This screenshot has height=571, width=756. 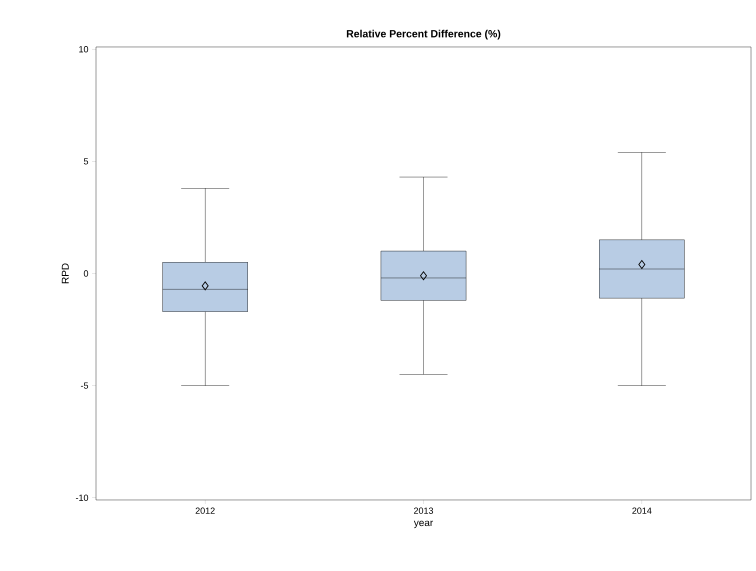 I want to click on x-tick-label: 2014, so click(x=642, y=511).